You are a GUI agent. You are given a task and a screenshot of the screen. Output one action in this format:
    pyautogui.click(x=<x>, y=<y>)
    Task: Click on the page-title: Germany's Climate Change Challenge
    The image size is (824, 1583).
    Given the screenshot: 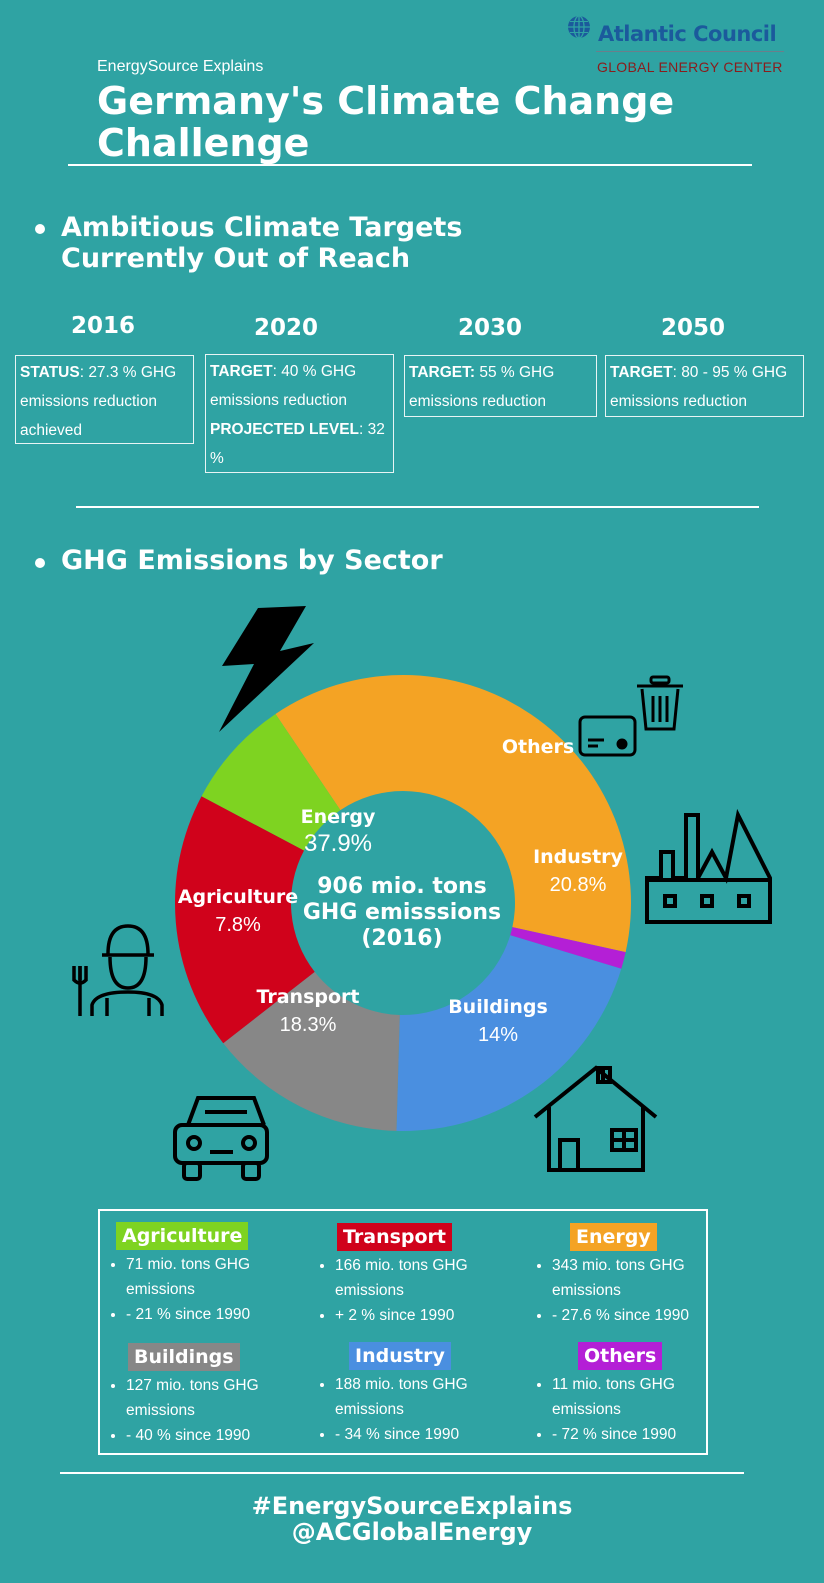 What is the action you would take?
    pyautogui.click(x=386, y=122)
    